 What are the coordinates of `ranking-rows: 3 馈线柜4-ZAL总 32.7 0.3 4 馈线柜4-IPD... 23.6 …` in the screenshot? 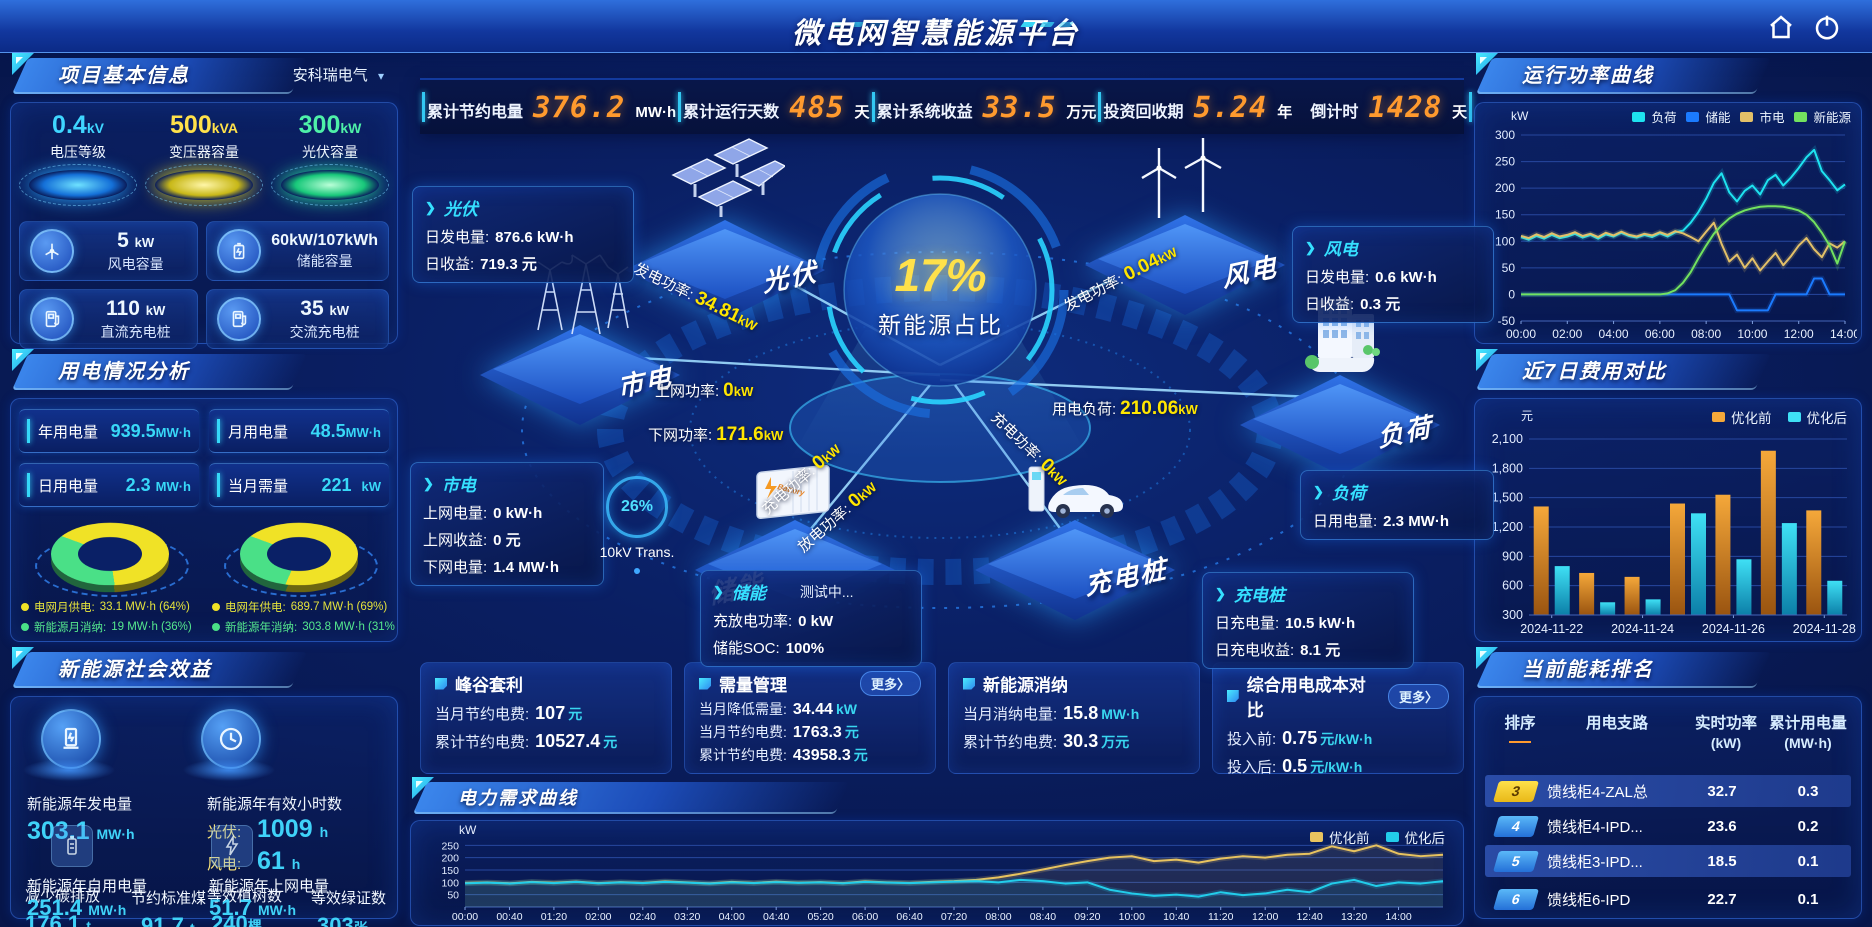 It's located at (1668, 843).